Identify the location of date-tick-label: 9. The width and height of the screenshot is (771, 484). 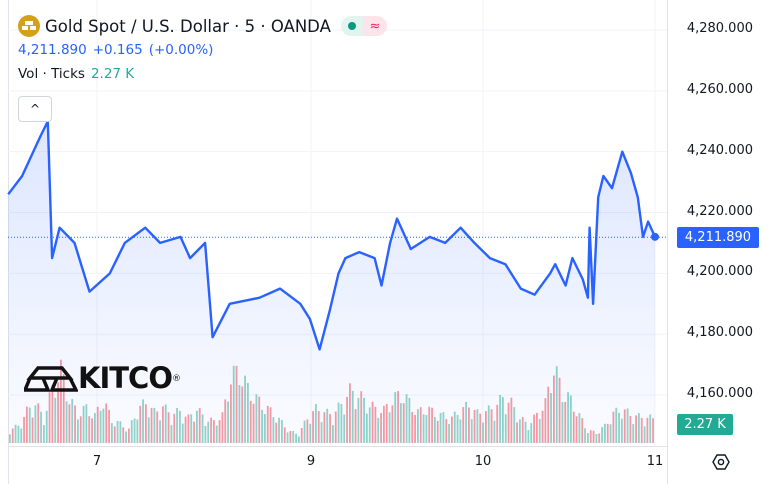
(311, 461).